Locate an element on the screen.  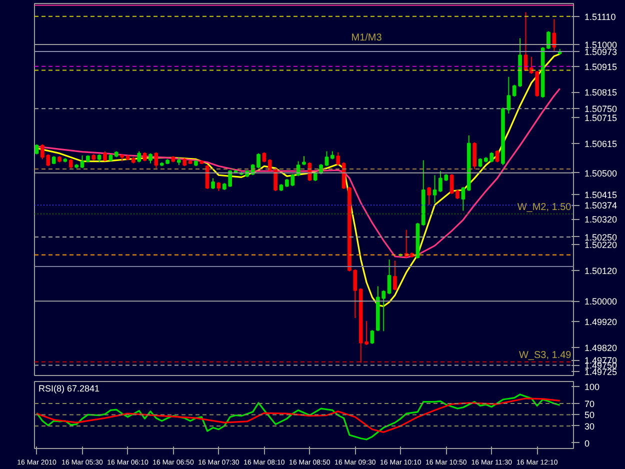
y-tick-label: 100 is located at coordinates (592, 387).